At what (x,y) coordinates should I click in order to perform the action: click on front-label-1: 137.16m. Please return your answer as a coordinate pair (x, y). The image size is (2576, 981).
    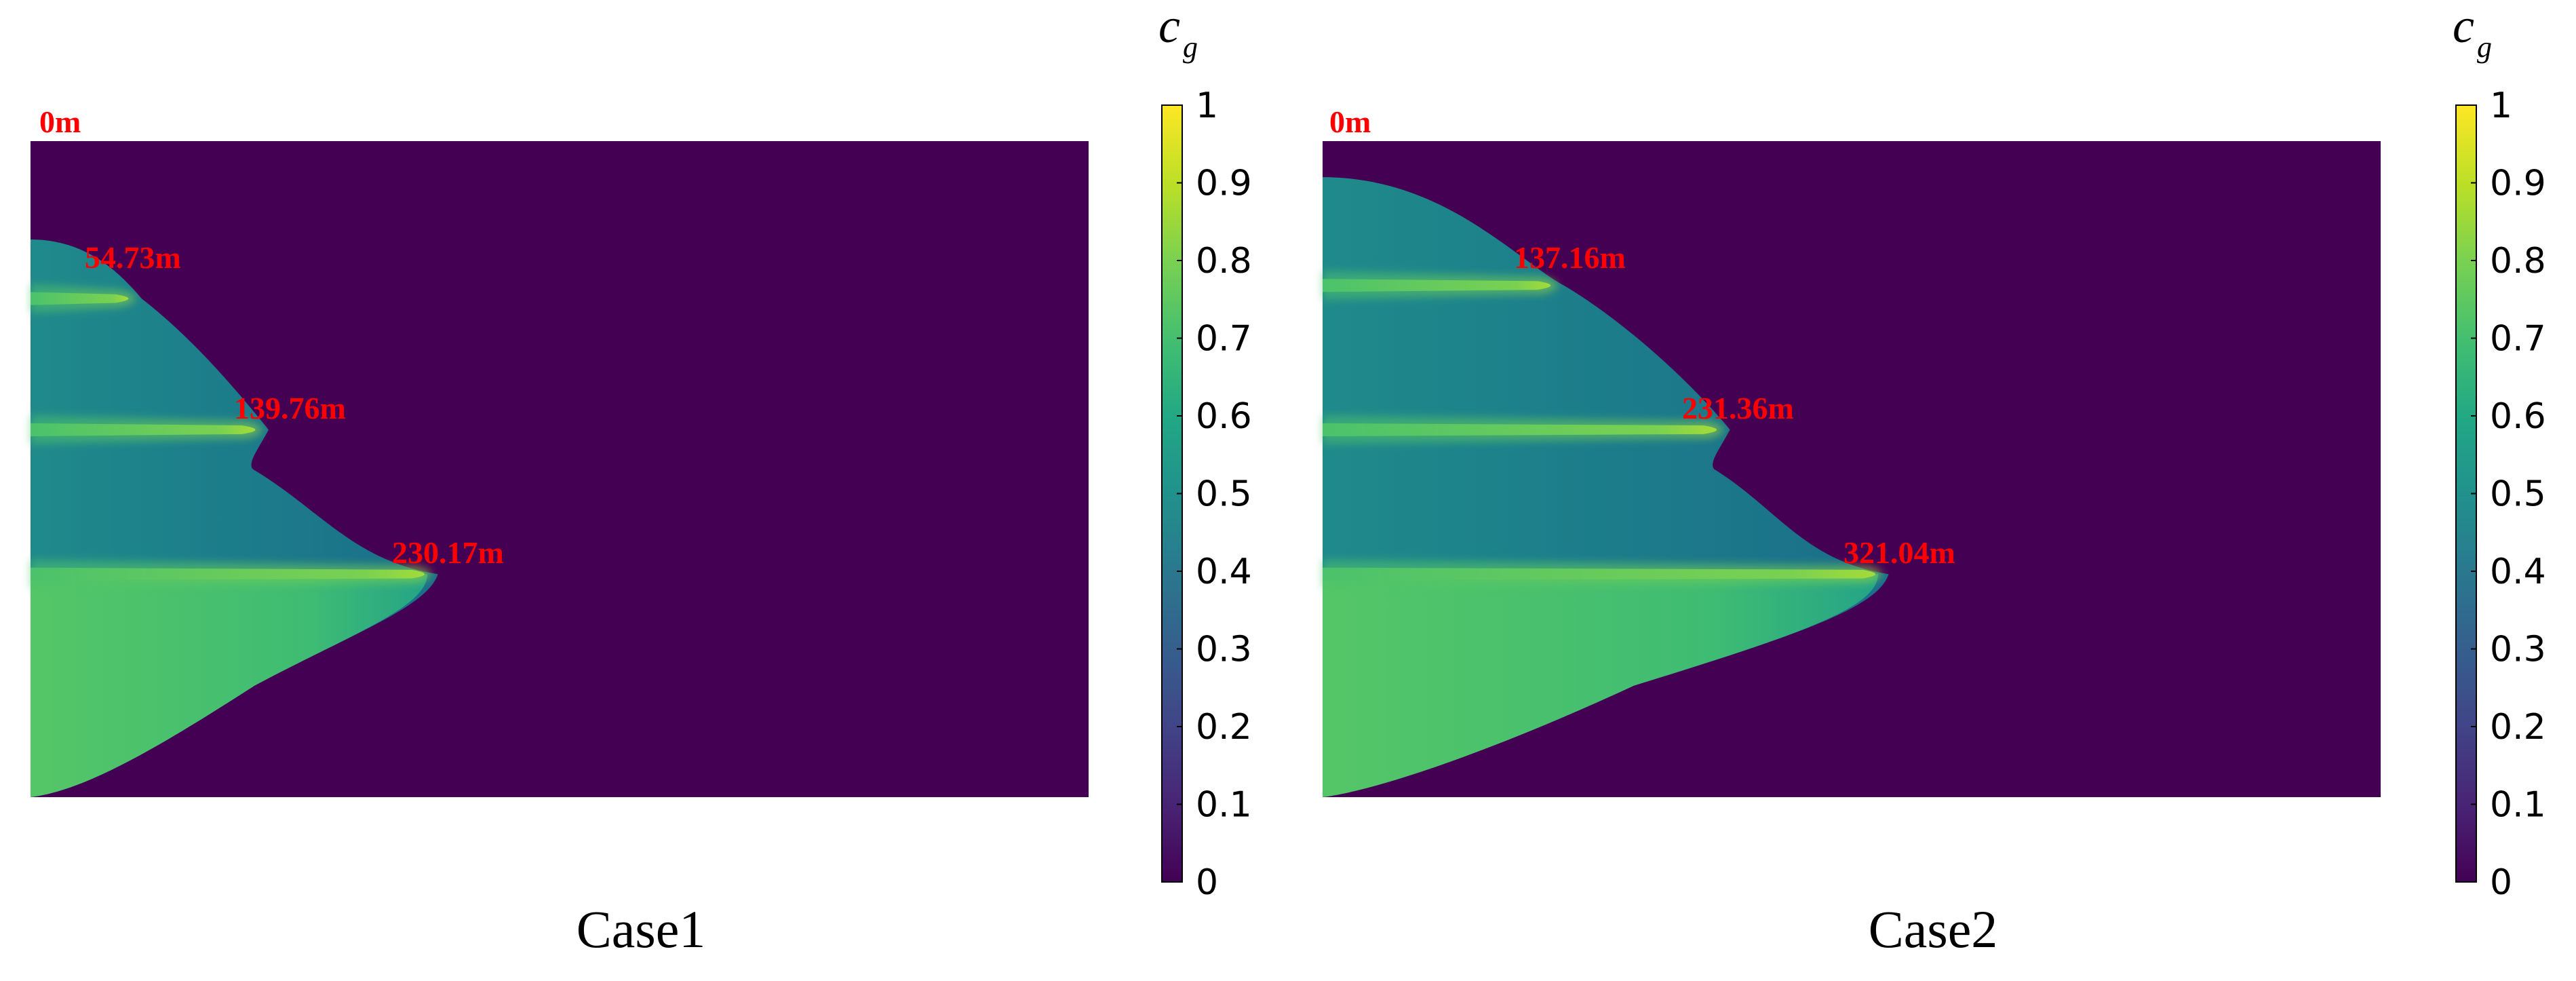
    Looking at the image, I should click on (1570, 257).